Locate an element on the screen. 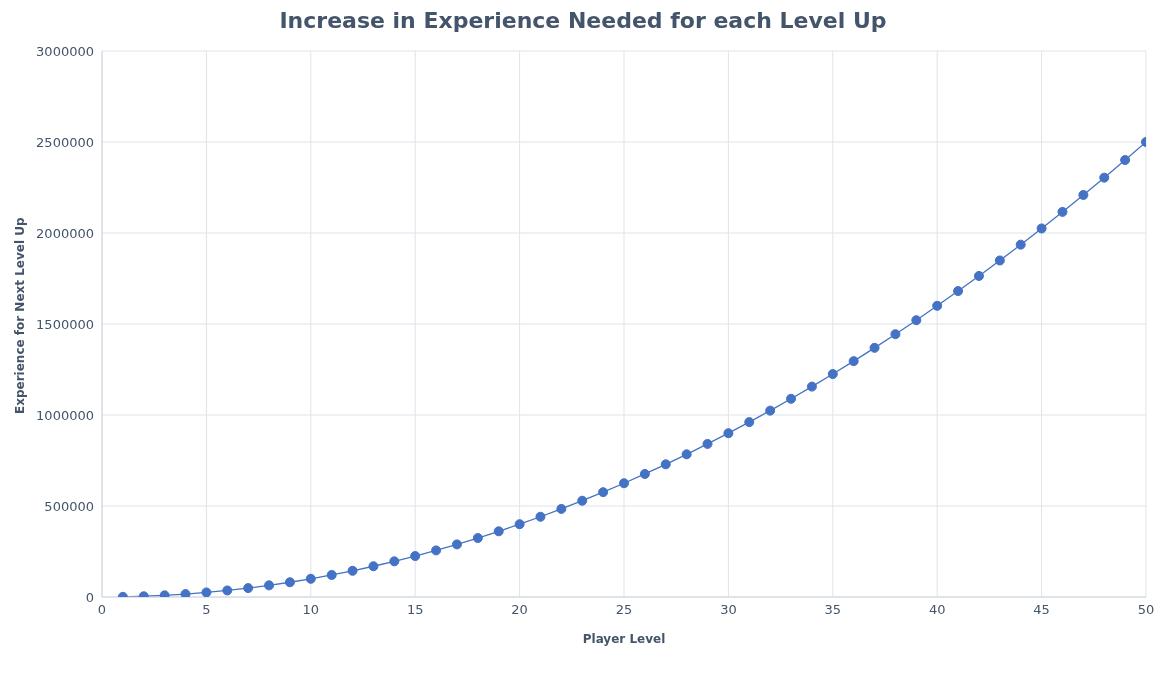 This screenshot has height=686, width=1169. x-tick-label: 30 is located at coordinates (728, 610).